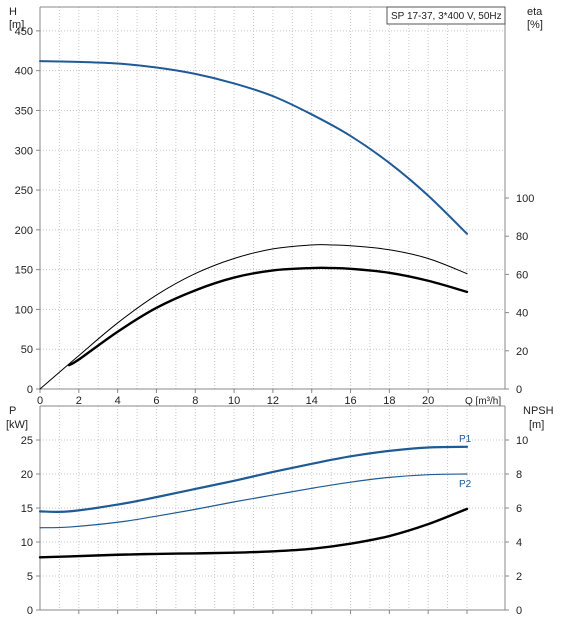 The image size is (561, 635). I want to click on y-right-tick-label-bottom: 8, so click(519, 475).